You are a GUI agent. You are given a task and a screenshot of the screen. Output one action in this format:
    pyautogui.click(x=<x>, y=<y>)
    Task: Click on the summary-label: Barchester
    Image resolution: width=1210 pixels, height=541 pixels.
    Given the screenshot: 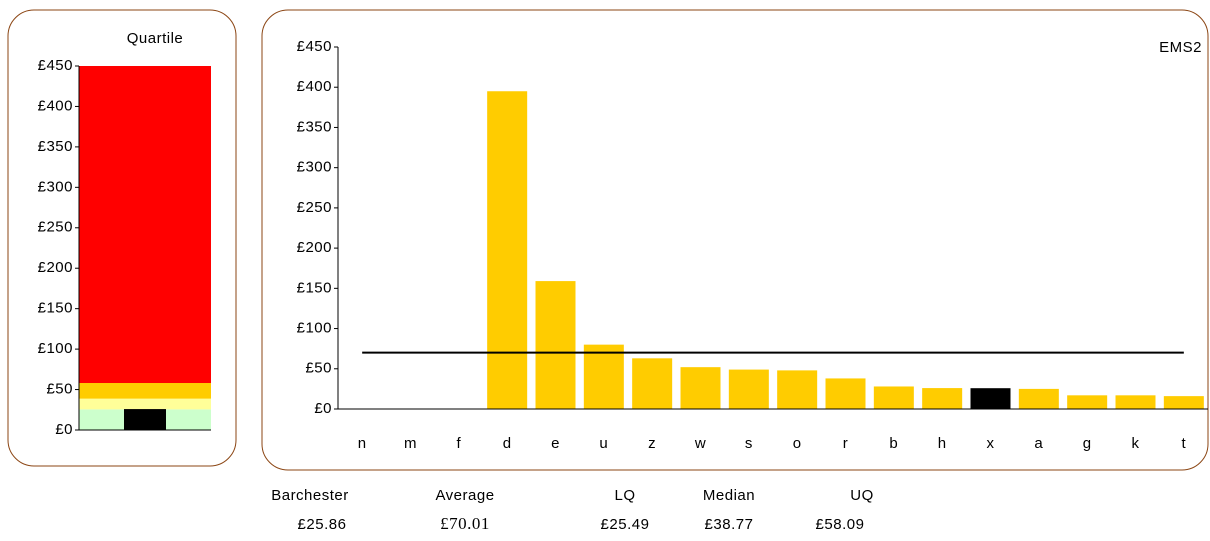 What is the action you would take?
    pyautogui.click(x=310, y=495)
    